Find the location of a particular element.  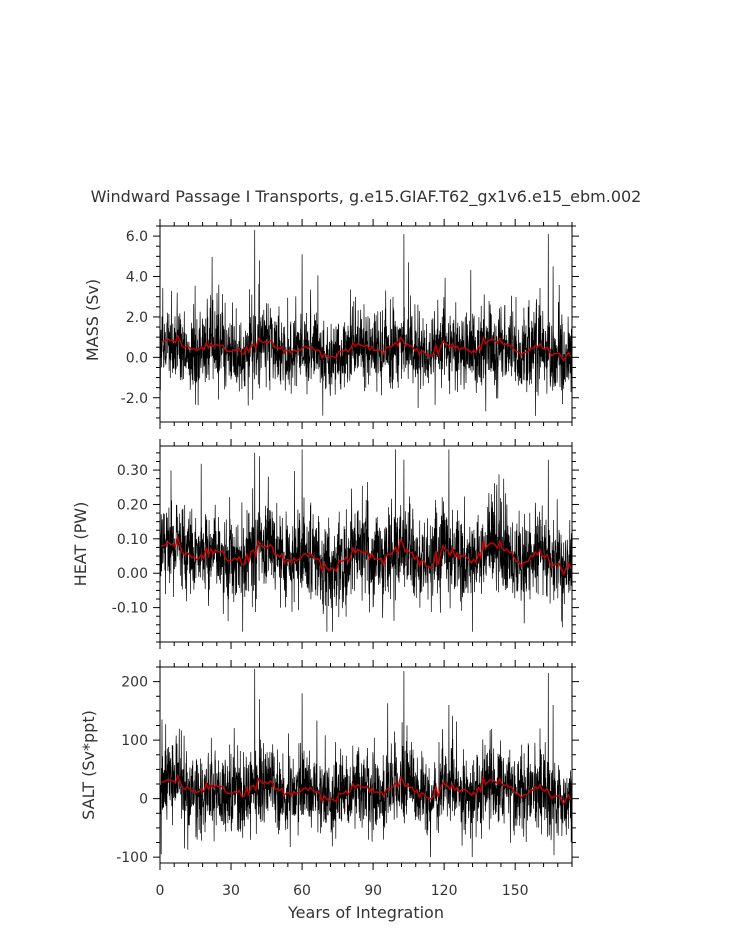

y-tick-label: 0.10 is located at coordinates (132, 540).